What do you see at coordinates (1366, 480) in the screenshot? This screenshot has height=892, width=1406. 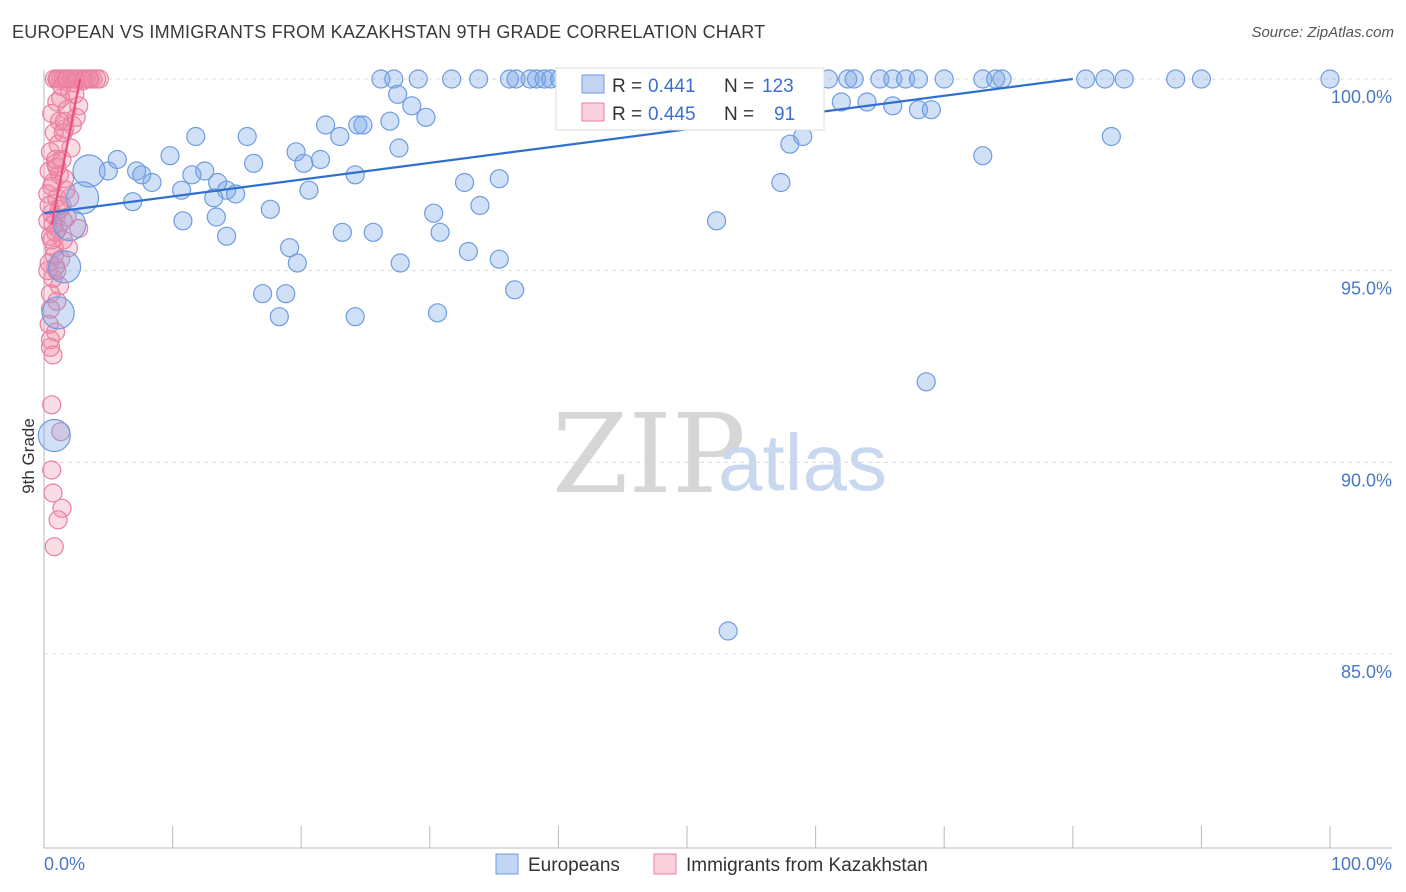 I see `y-tick-label-2: 90.0%` at bounding box center [1366, 480].